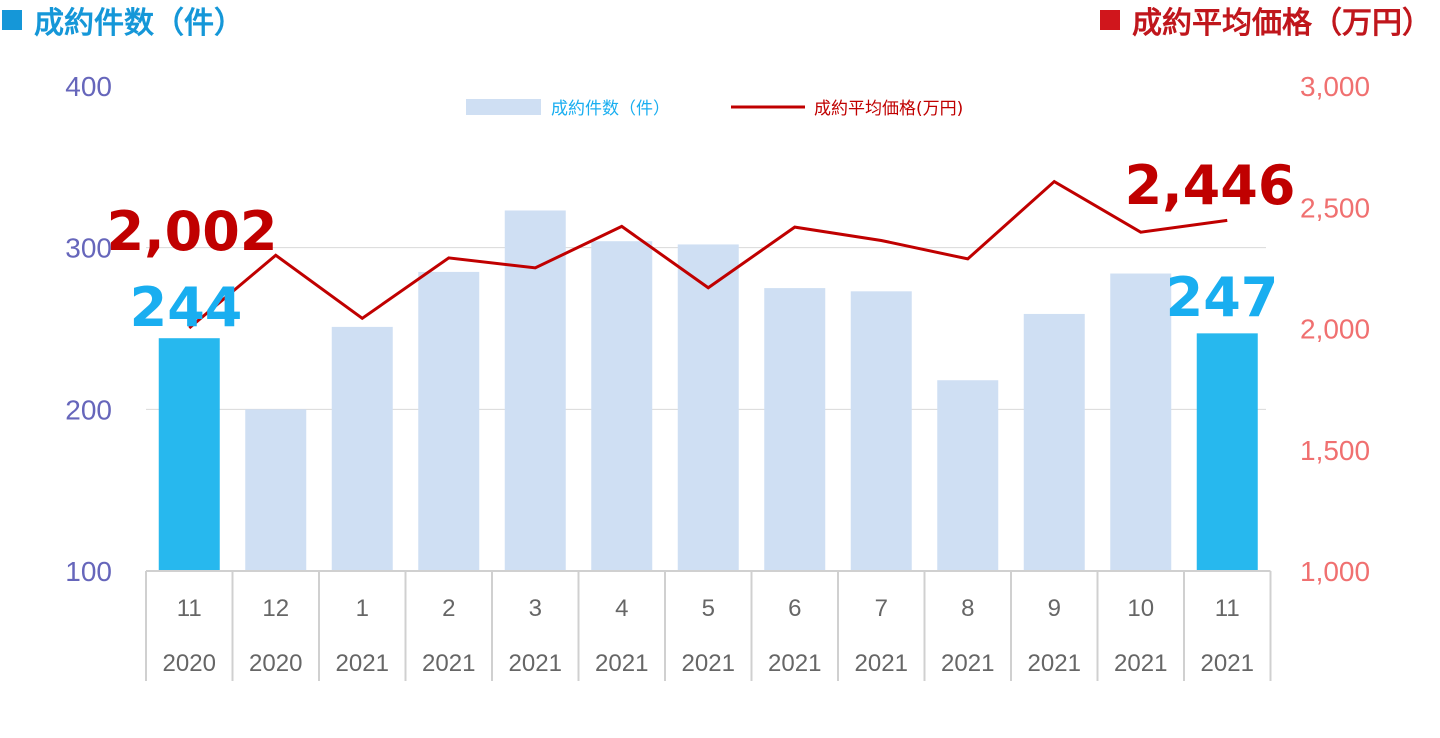 The width and height of the screenshot is (1440, 738). Describe the element at coordinates (139, 23) in the screenshot. I see `left-axis-title-text: 成約件数（件）` at that location.